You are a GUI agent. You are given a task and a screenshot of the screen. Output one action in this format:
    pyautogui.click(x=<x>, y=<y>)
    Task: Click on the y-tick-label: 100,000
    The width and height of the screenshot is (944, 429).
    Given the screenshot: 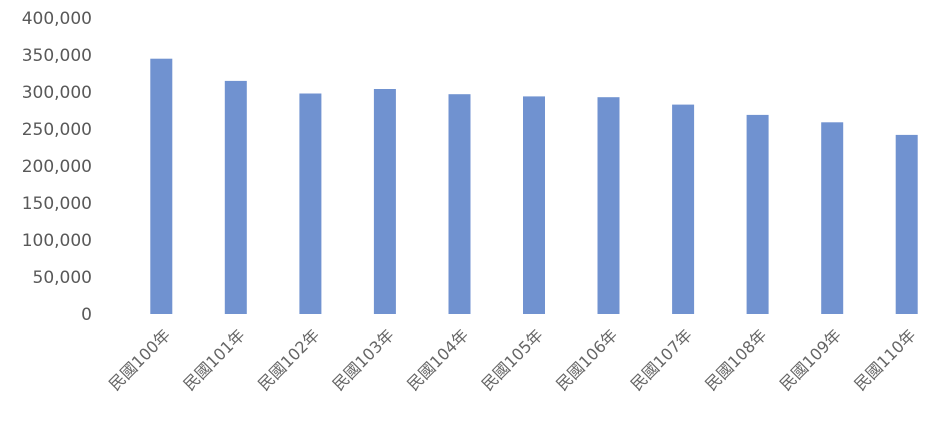 What is the action you would take?
    pyautogui.click(x=57, y=241)
    